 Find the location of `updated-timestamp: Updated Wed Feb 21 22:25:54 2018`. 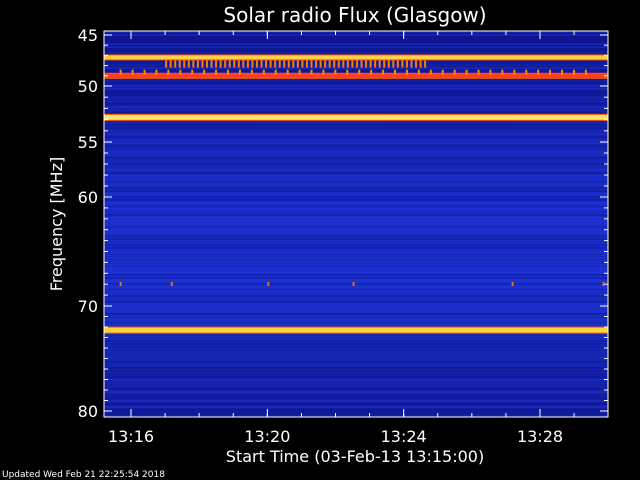

updated-timestamp: Updated Wed Feb 21 22:25:54 2018 is located at coordinates (83, 475).